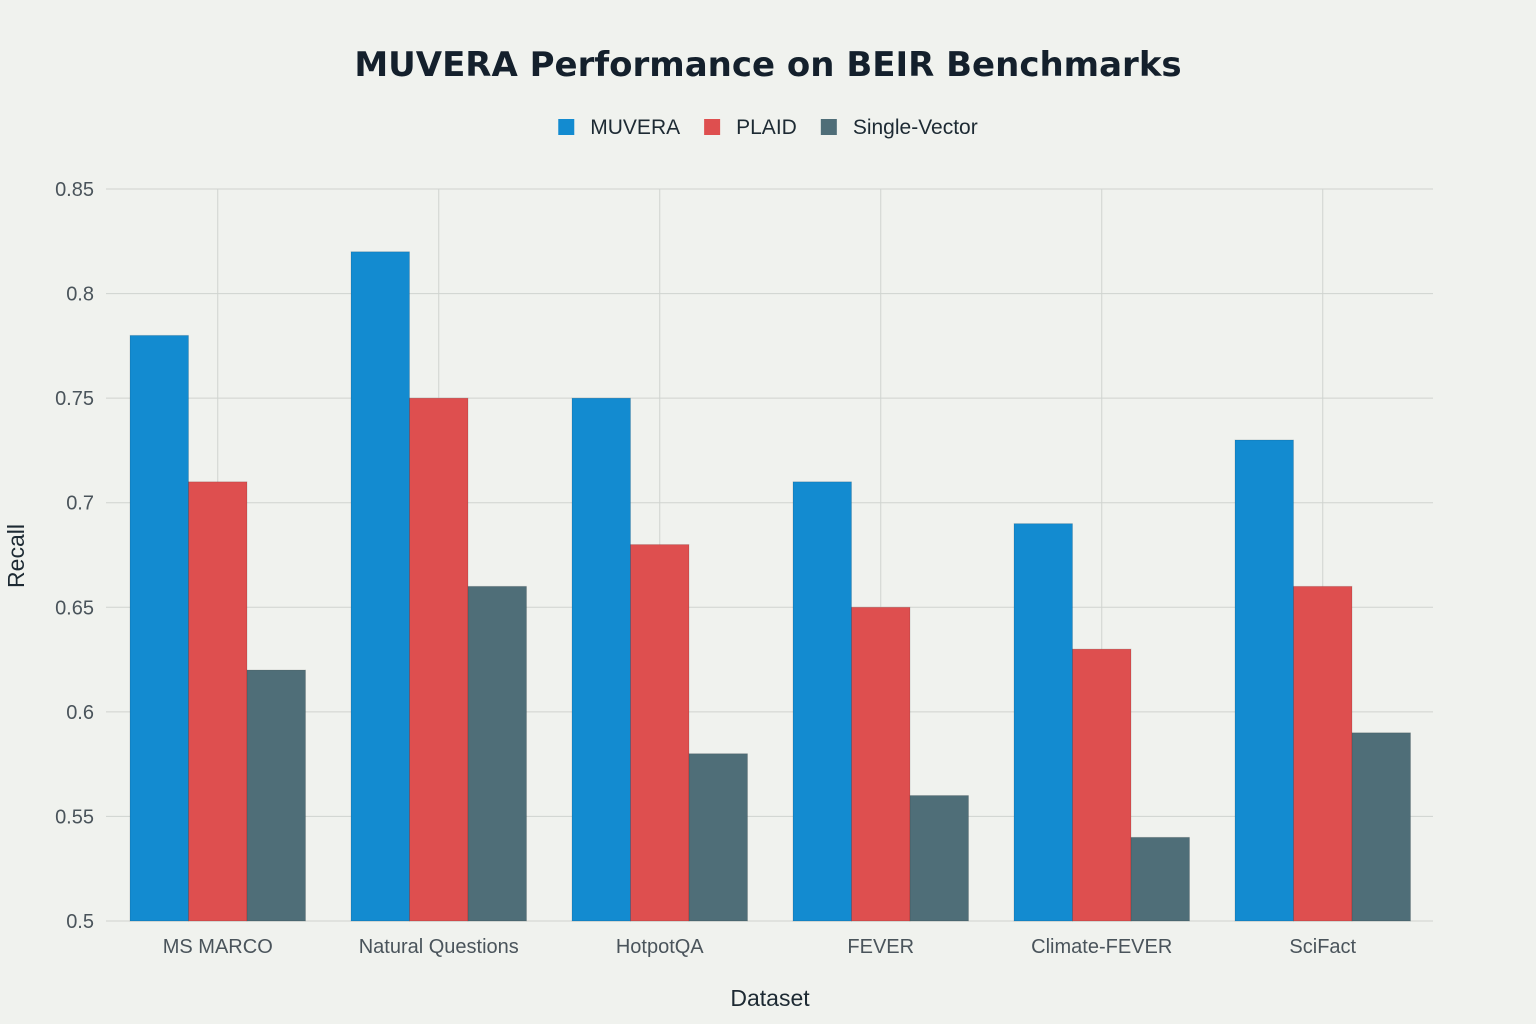 The width and height of the screenshot is (1536, 1024). Describe the element at coordinates (767, 65) in the screenshot. I see `chart-title: MUVERA Performance on BEIR Benchmarks` at that location.